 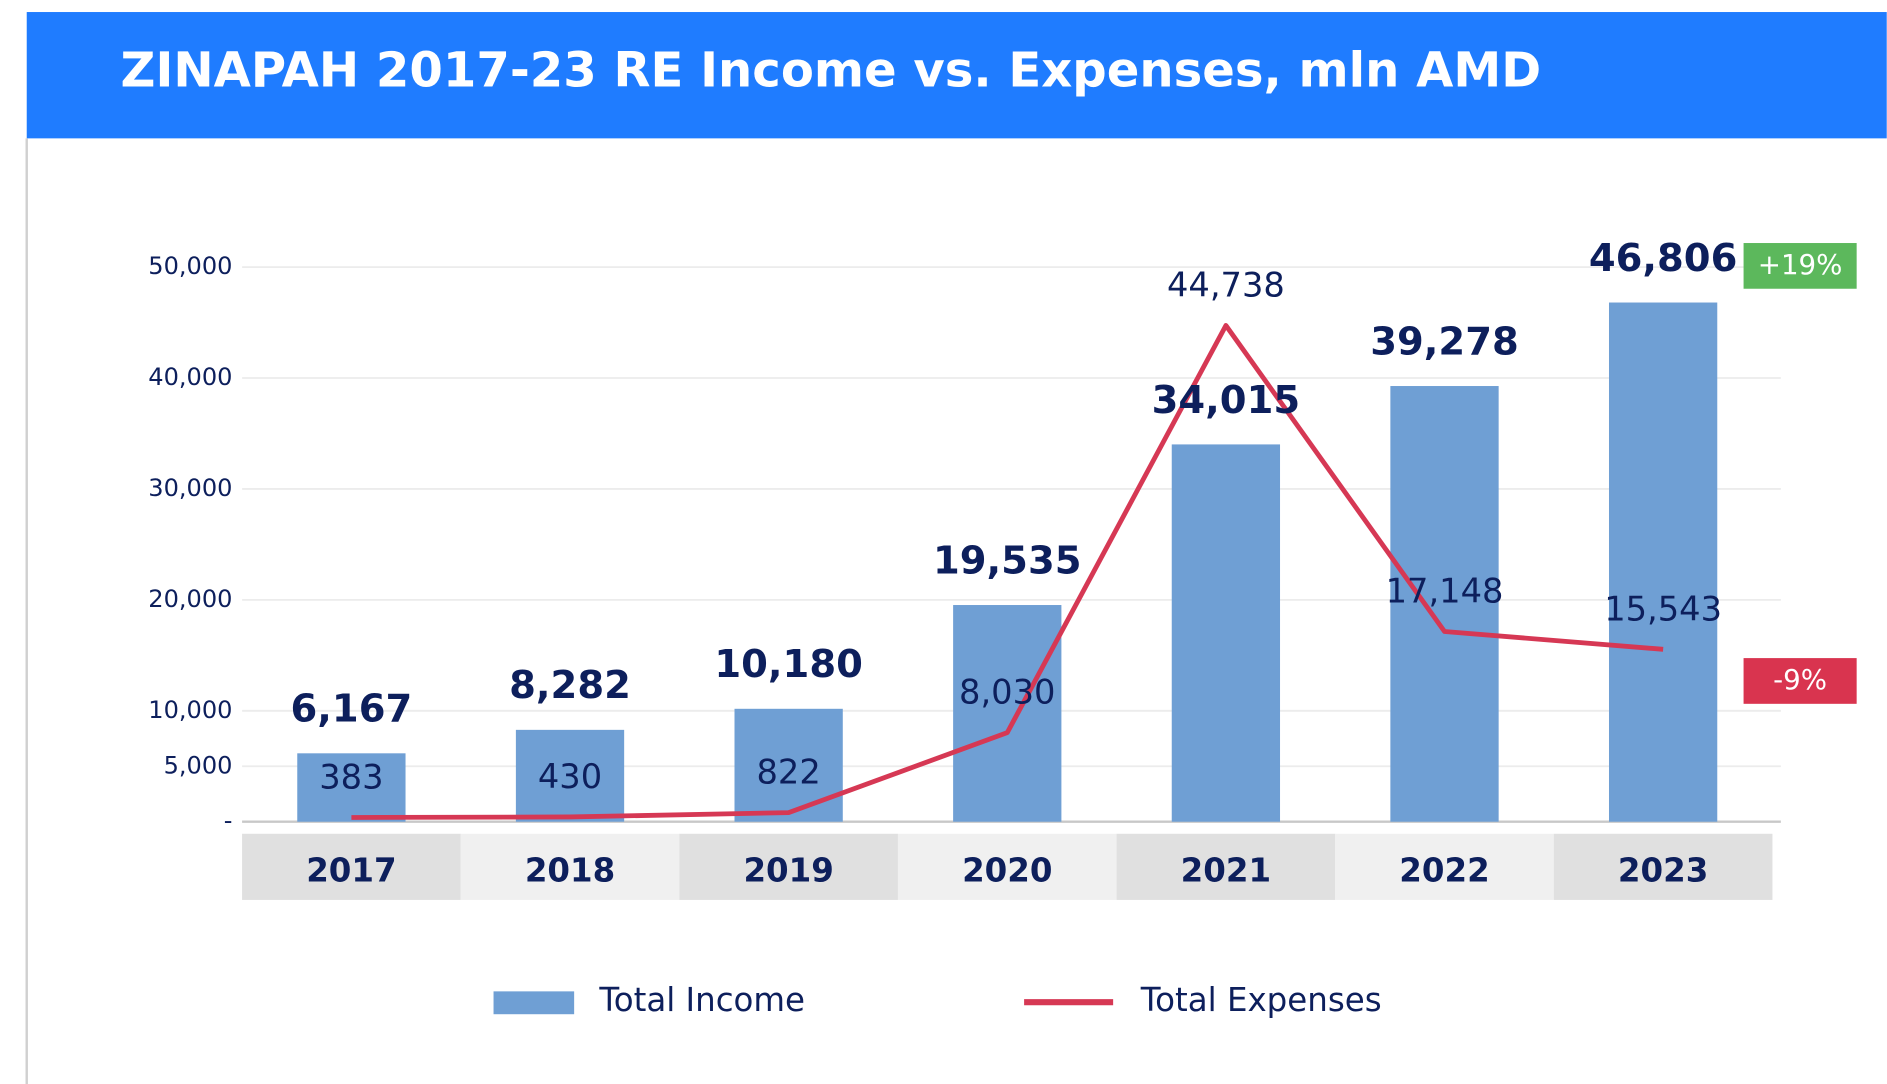 I want to click on data-label: 10,180, so click(x=788, y=664).